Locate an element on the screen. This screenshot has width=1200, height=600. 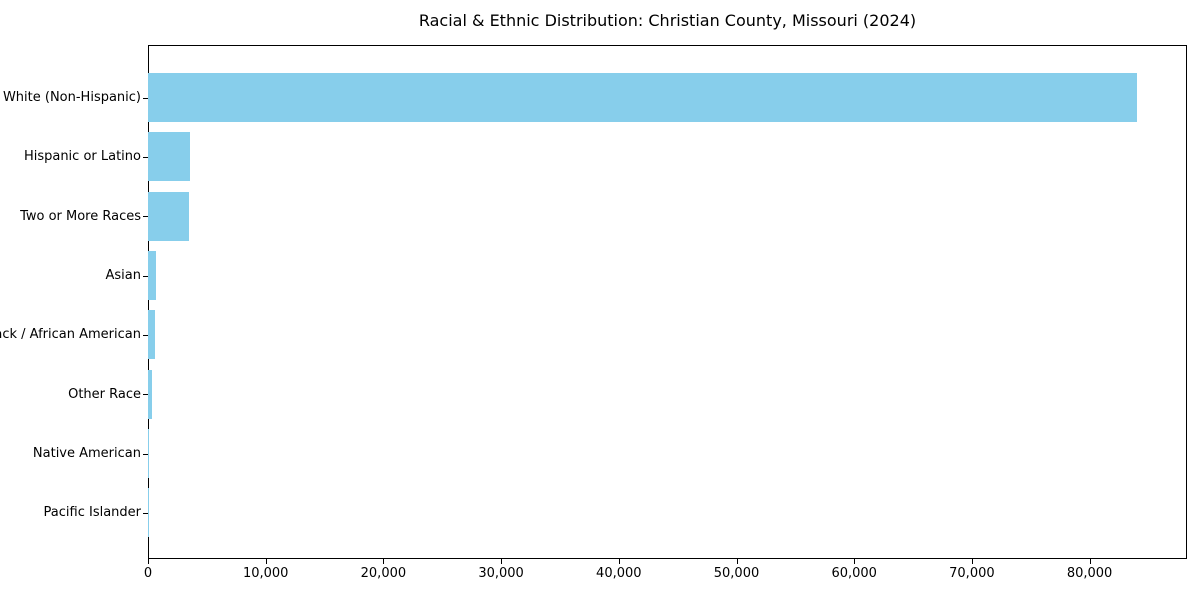
y-tick-label-white-non-hispanic: White (Non-Hispanic) is located at coordinates (71, 97).